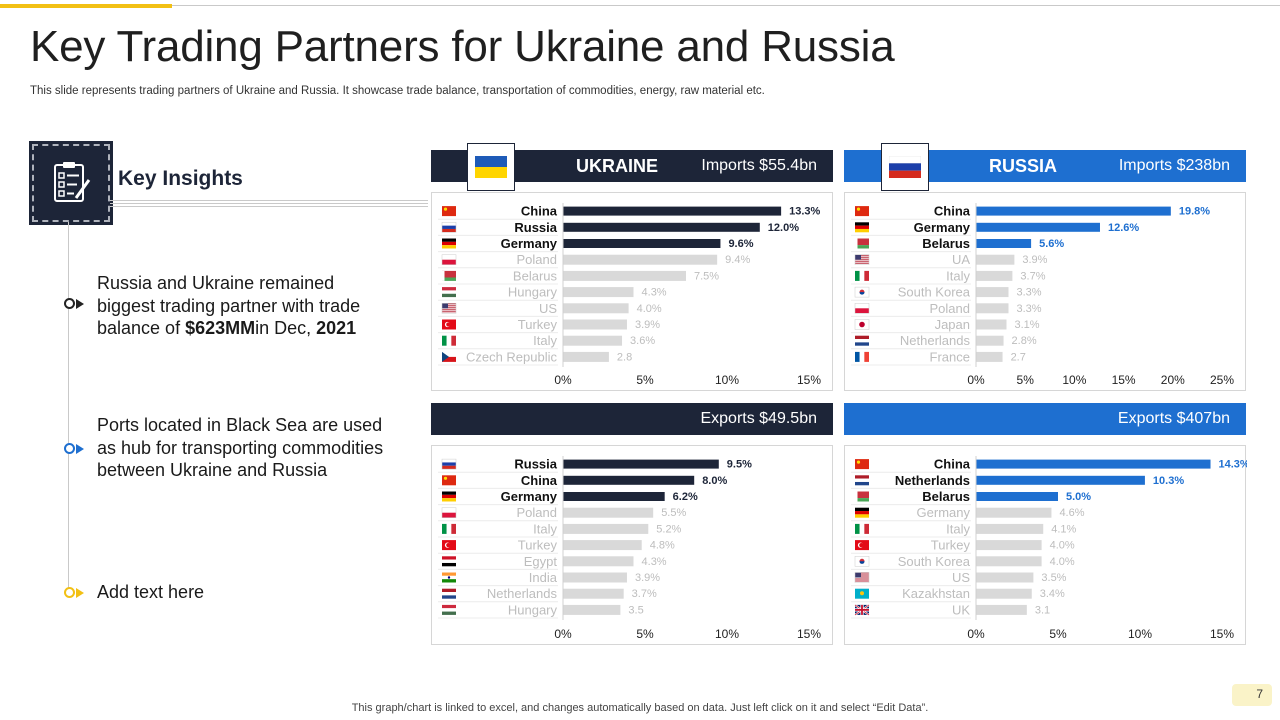  I want to click on russia-country-label: RUSSIA, so click(1023, 166).